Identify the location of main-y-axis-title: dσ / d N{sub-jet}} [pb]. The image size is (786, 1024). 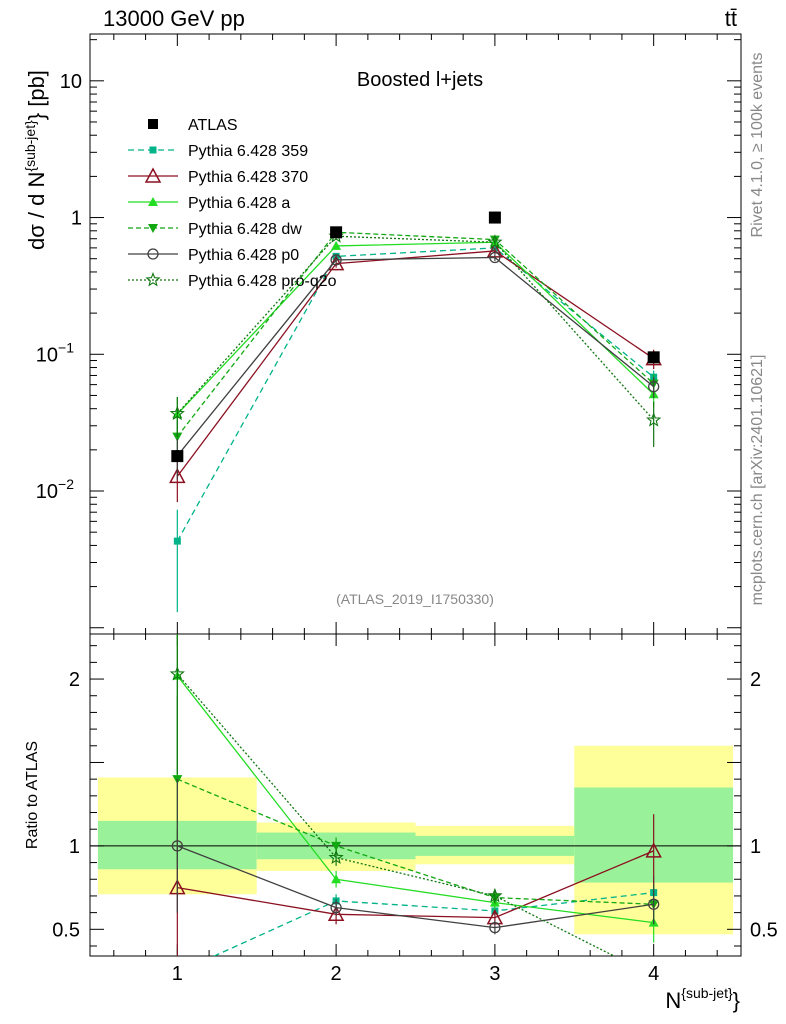
(35, 160).